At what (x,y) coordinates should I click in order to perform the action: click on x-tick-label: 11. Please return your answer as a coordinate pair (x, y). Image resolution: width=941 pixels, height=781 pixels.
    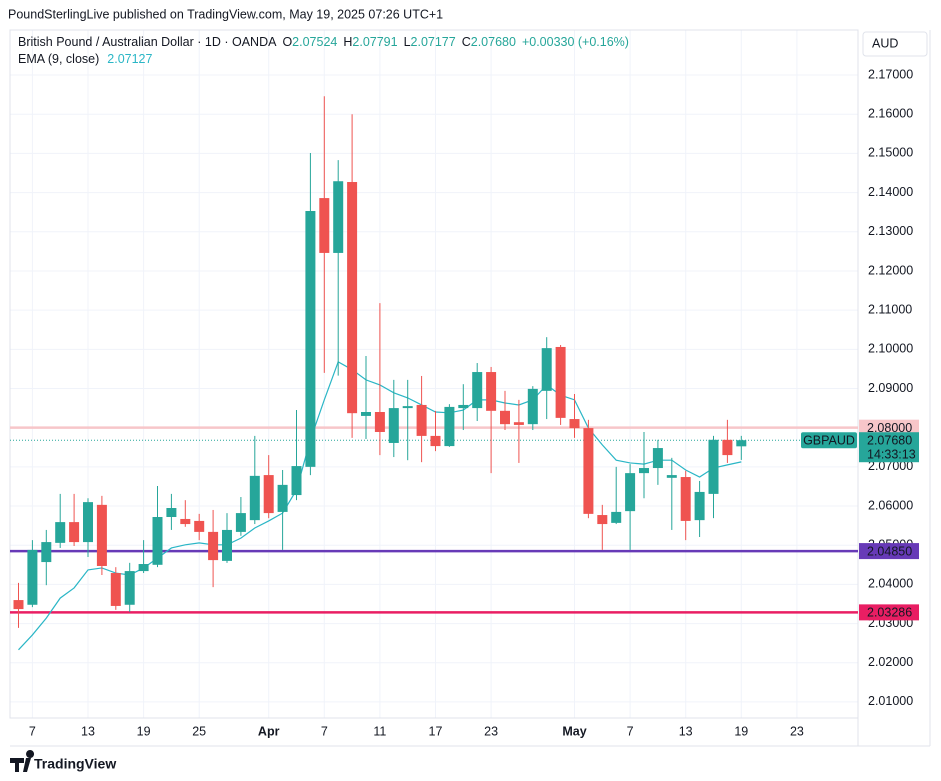
    Looking at the image, I should click on (379, 731).